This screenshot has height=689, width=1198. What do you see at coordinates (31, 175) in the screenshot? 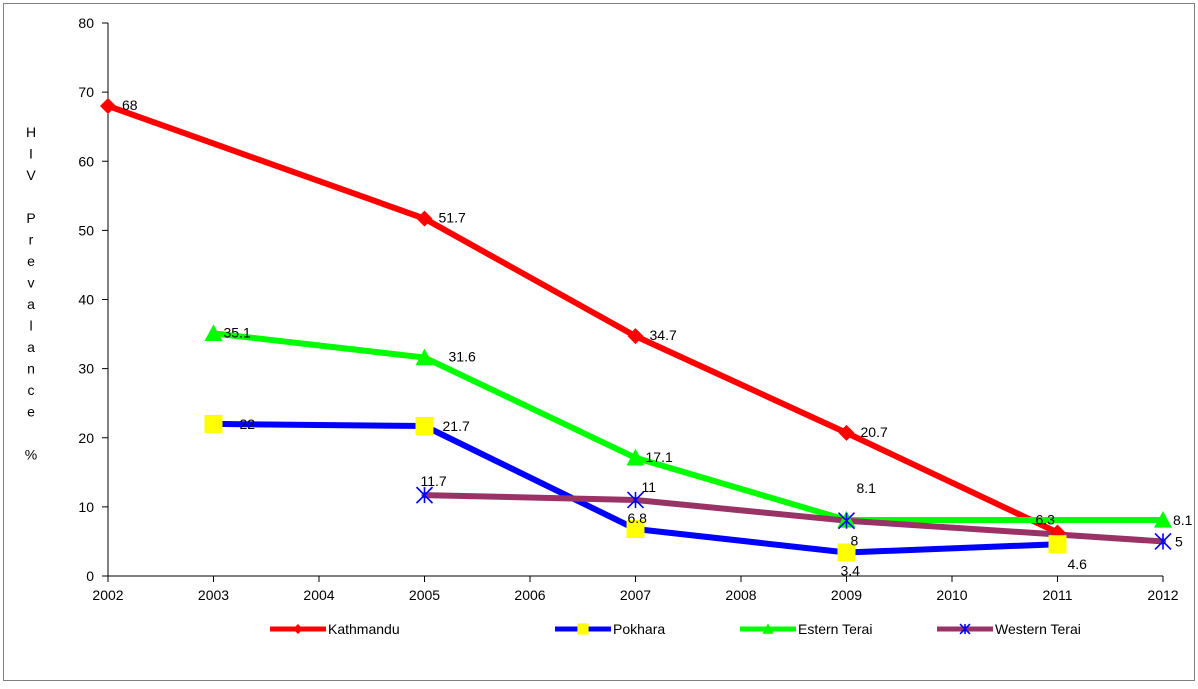
I see `y-axis-title-char: V` at bounding box center [31, 175].